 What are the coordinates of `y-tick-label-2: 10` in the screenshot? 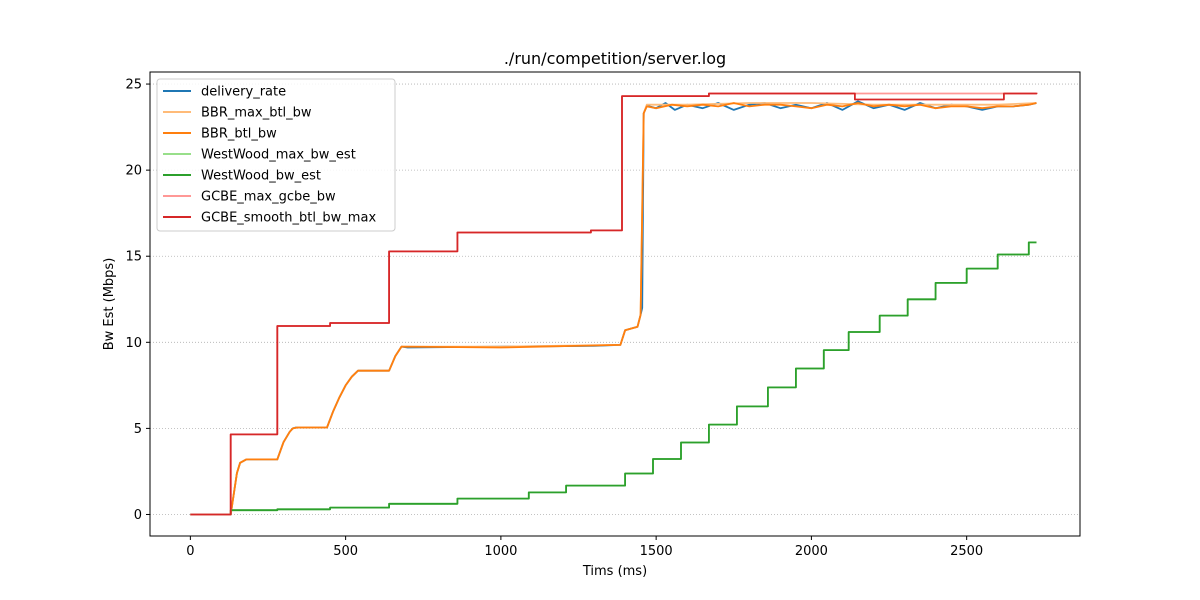 It's located at (133, 343).